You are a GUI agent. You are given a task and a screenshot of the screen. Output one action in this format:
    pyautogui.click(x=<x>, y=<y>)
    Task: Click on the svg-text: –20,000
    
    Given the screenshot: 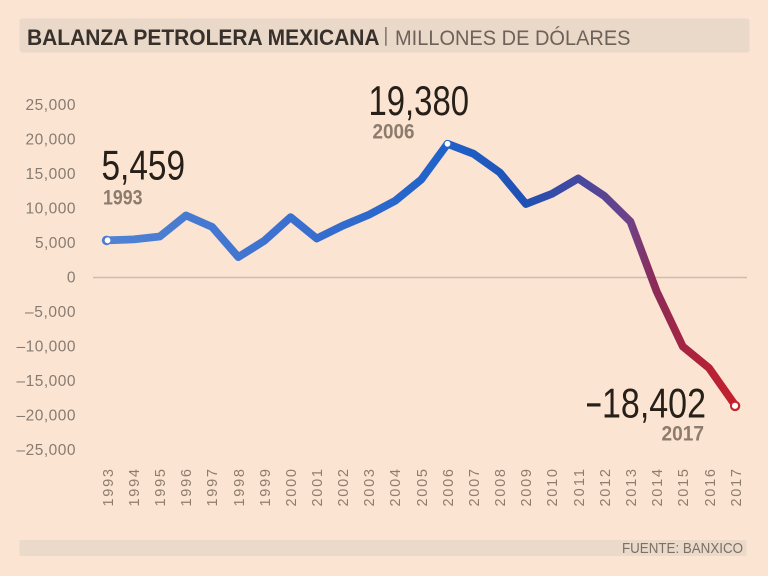 What is the action you would take?
    pyautogui.click(x=46, y=416)
    